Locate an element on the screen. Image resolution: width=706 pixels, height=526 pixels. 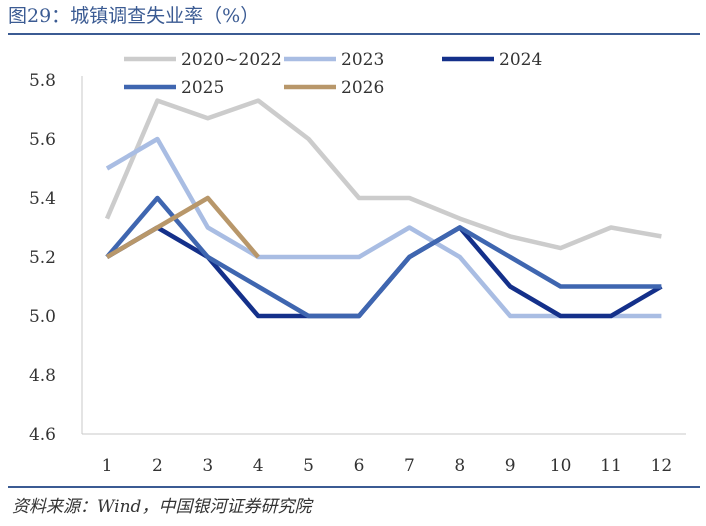
x-tick-label: 9 is located at coordinates (510, 466).